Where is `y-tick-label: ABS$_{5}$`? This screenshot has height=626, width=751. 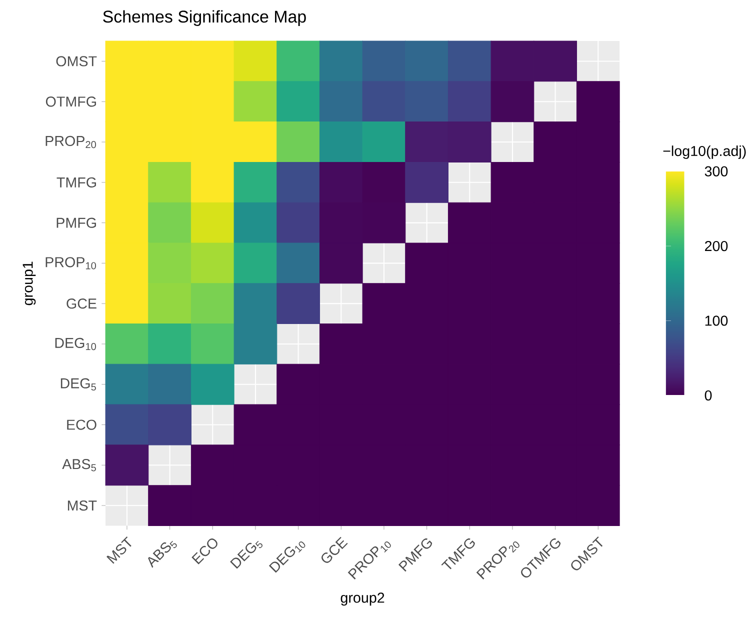
y-tick-label: ABS$_{5}$ is located at coordinates (79, 465).